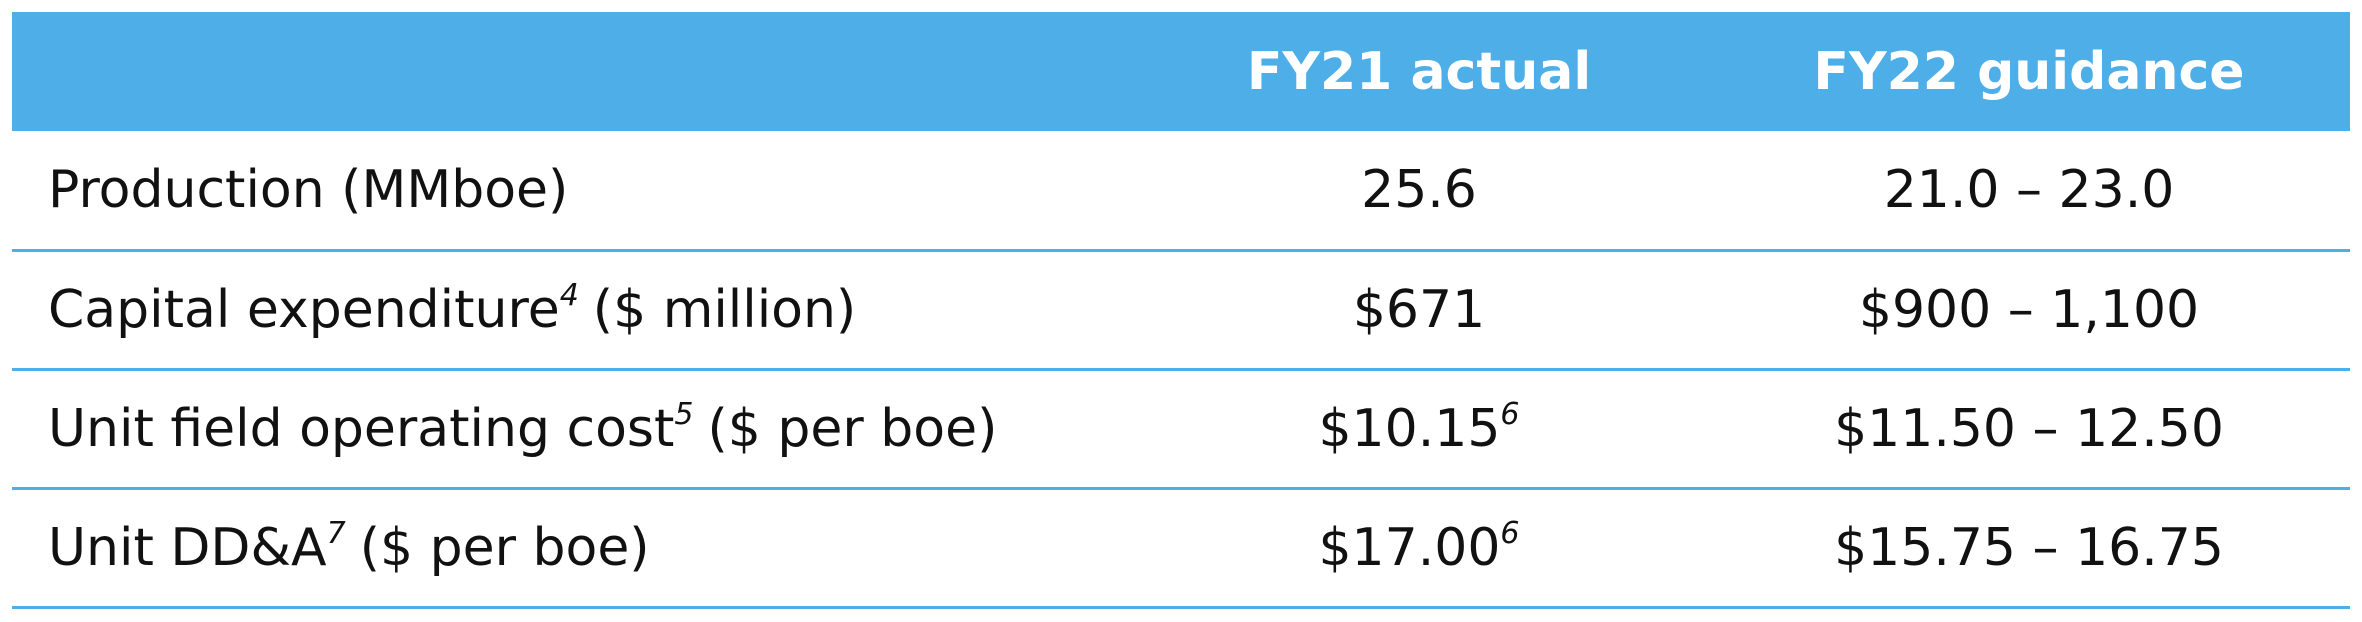 The height and width of the screenshot is (622, 2362). I want to click on row-unit: ($ million), so click(724, 309).